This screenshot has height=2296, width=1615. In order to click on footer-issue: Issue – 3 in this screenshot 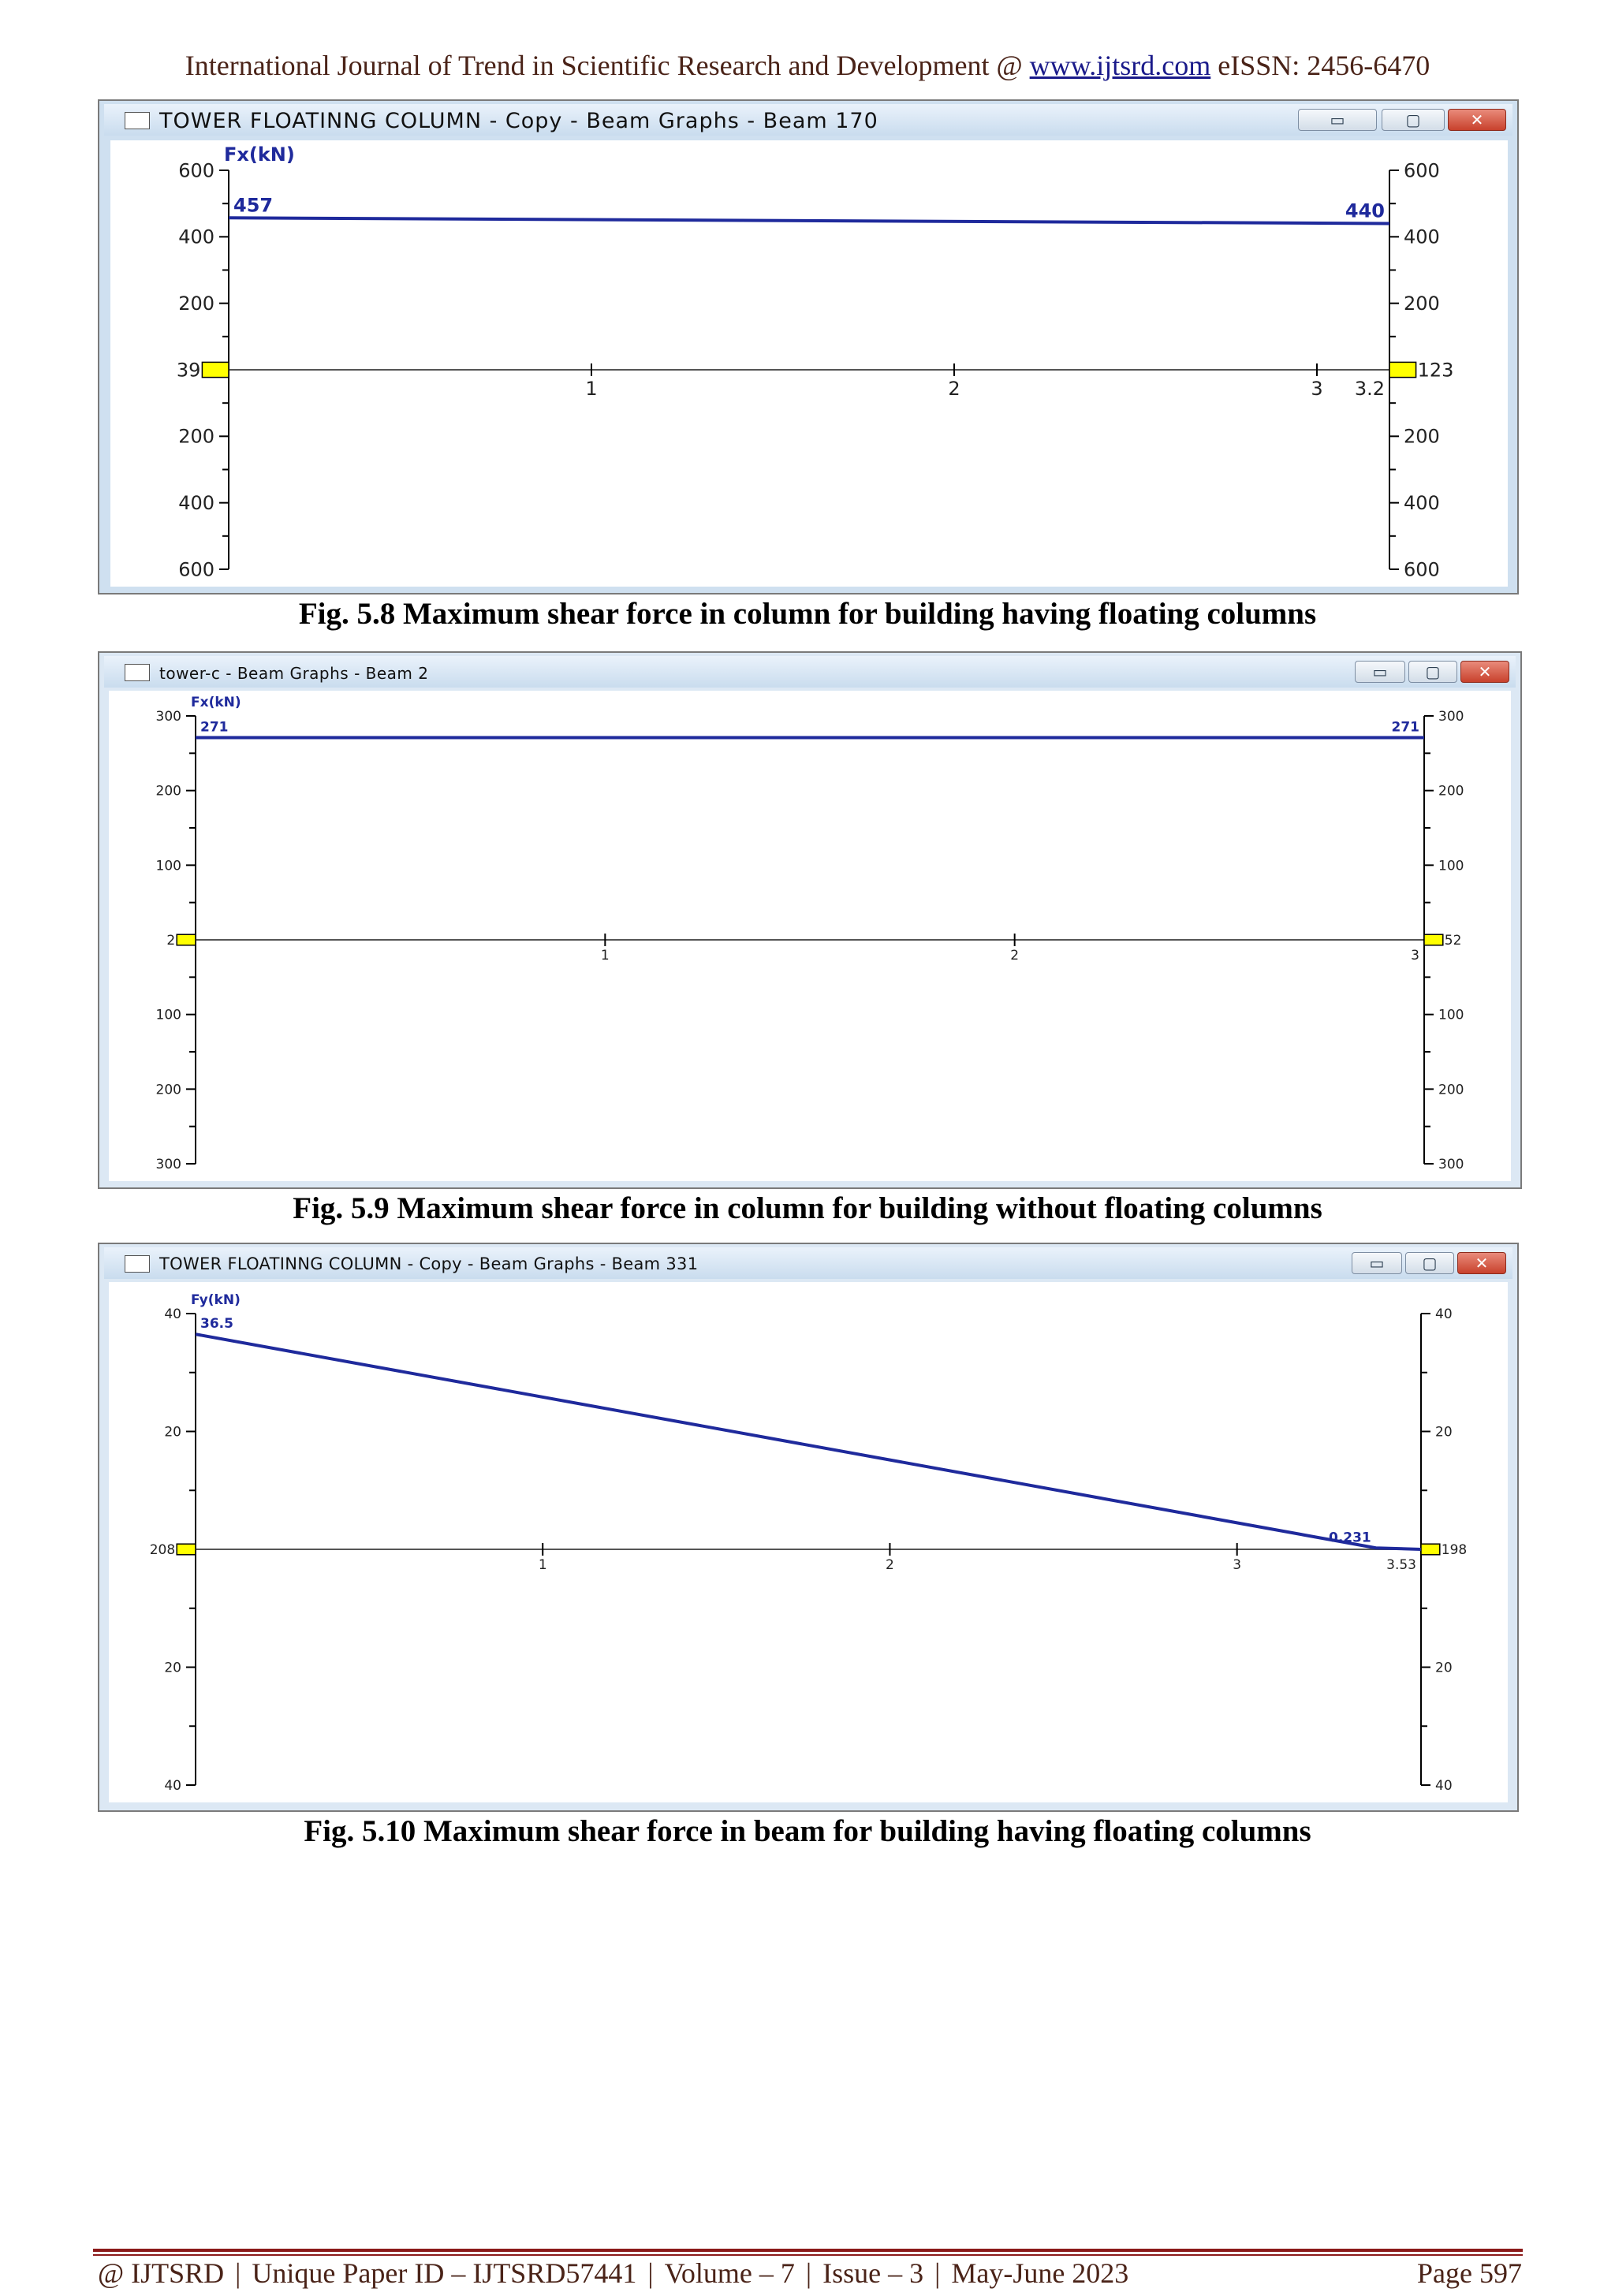, I will do `click(873, 2273)`.